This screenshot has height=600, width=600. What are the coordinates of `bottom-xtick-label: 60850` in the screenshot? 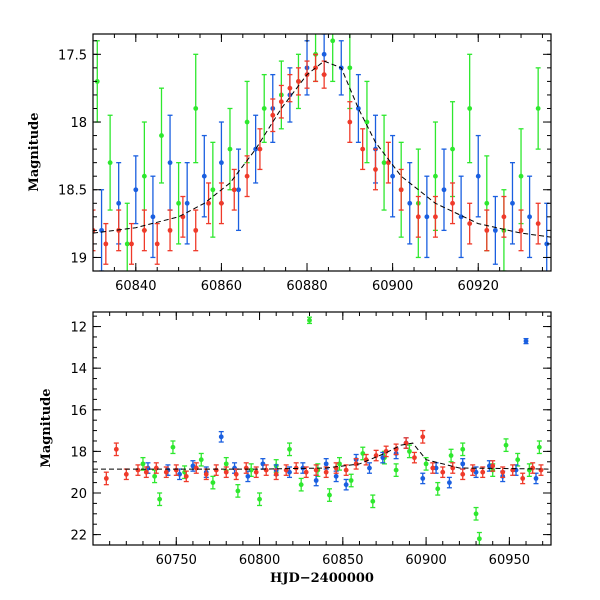 It's located at (342, 560).